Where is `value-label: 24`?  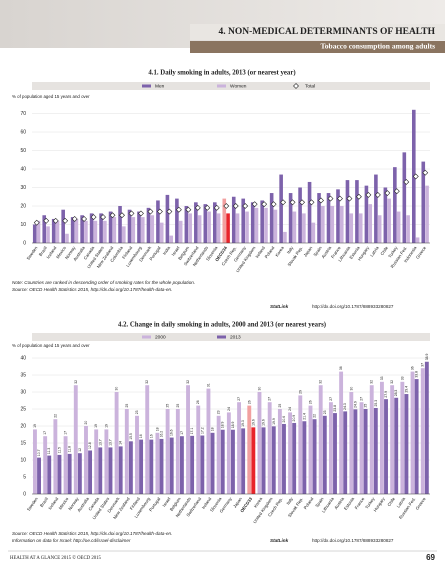
value-label: 24 is located at coordinates (229, 409).